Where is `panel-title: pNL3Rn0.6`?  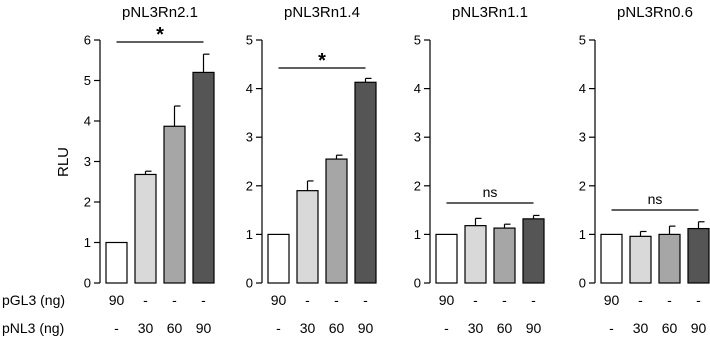 panel-title: pNL3Rn0.6 is located at coordinates (655, 12).